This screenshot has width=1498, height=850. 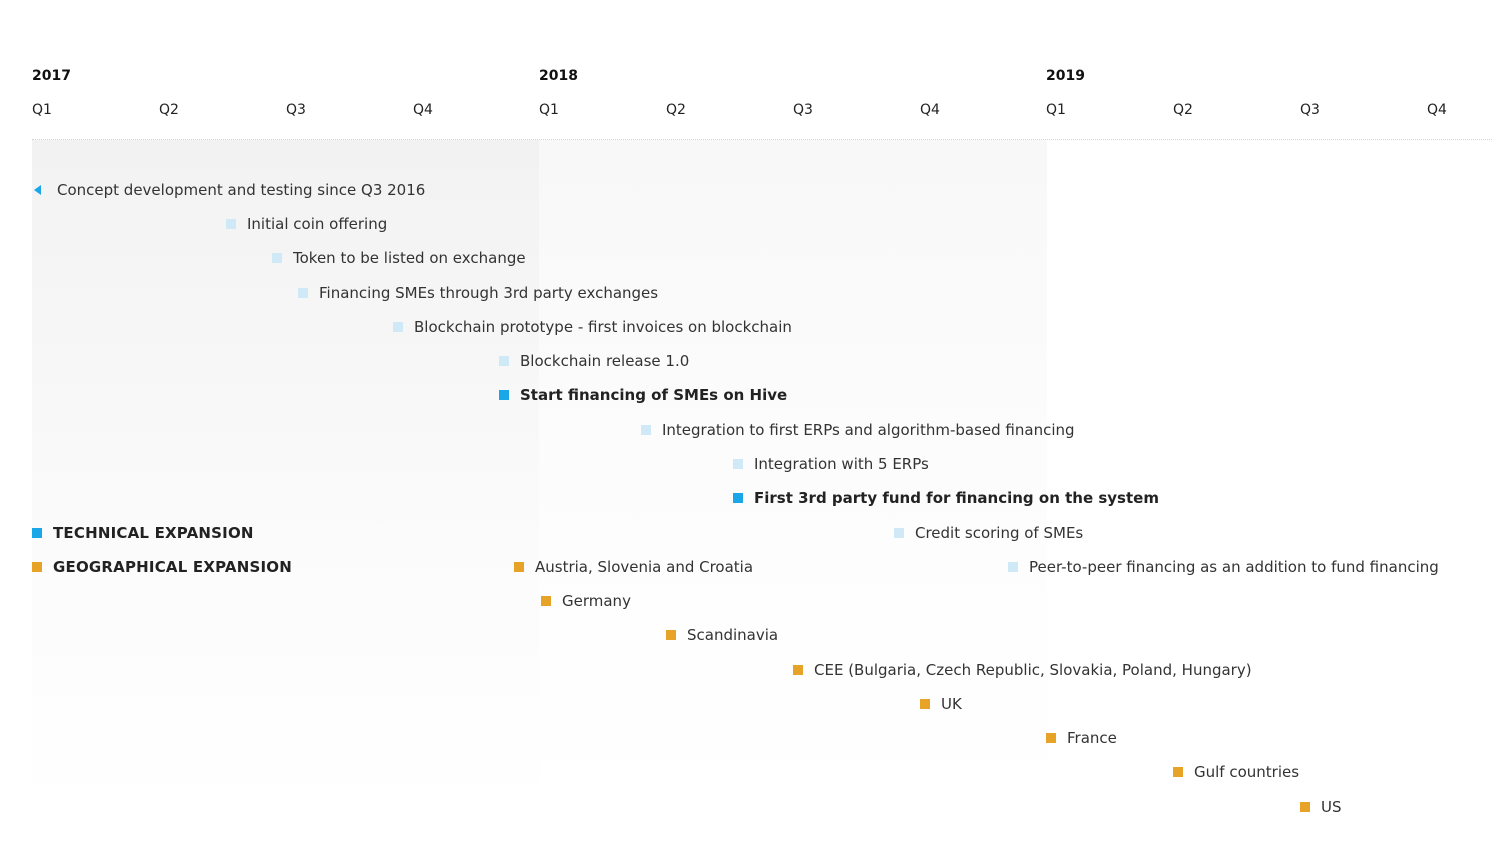 I want to click on legend-label: GEOGRAPHICAL EXPANSION, so click(x=172, y=567).